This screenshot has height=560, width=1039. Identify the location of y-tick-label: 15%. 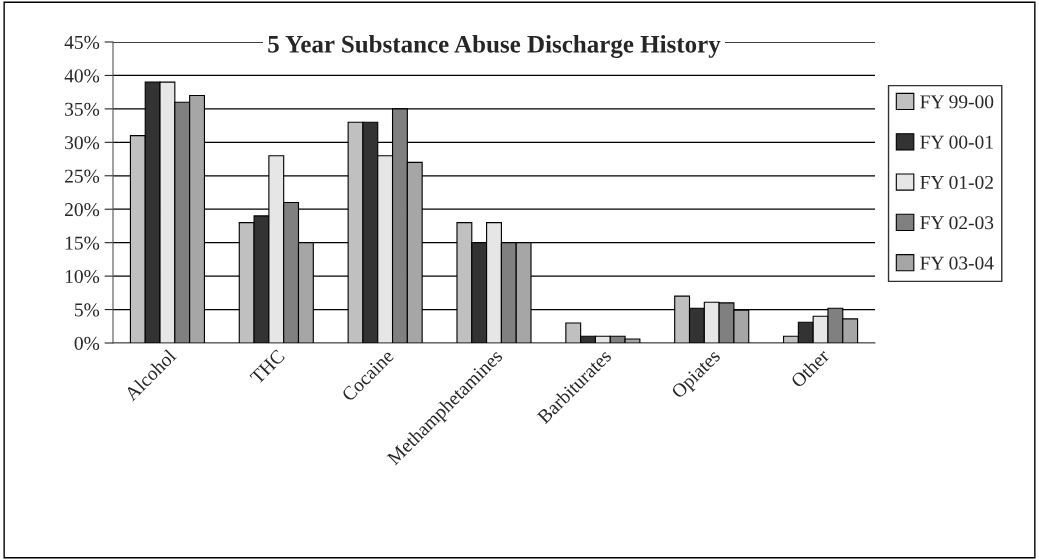
(82, 243).